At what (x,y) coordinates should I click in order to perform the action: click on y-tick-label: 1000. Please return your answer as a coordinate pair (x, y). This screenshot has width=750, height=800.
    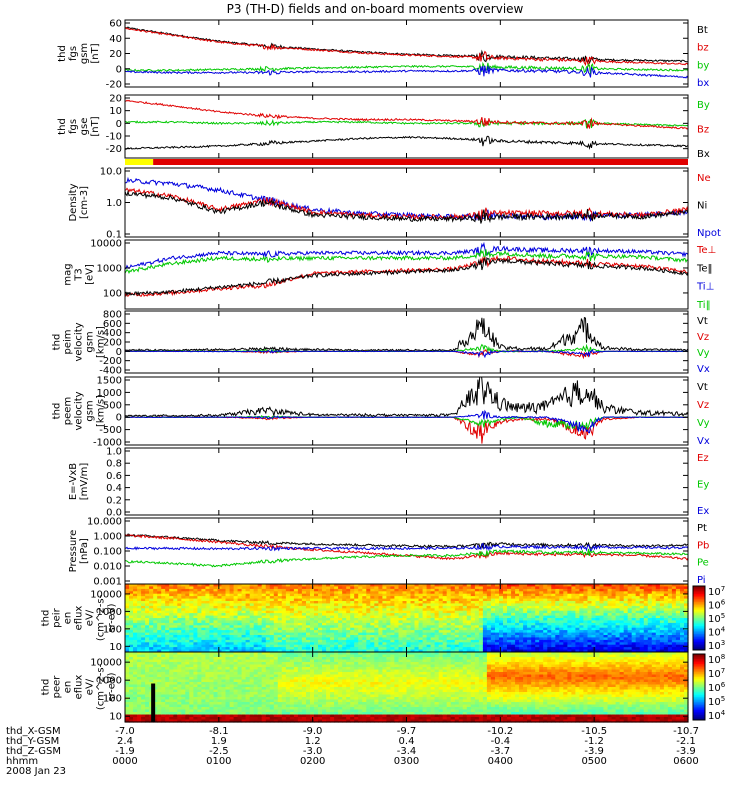
    Looking at the image, I should click on (109, 393).